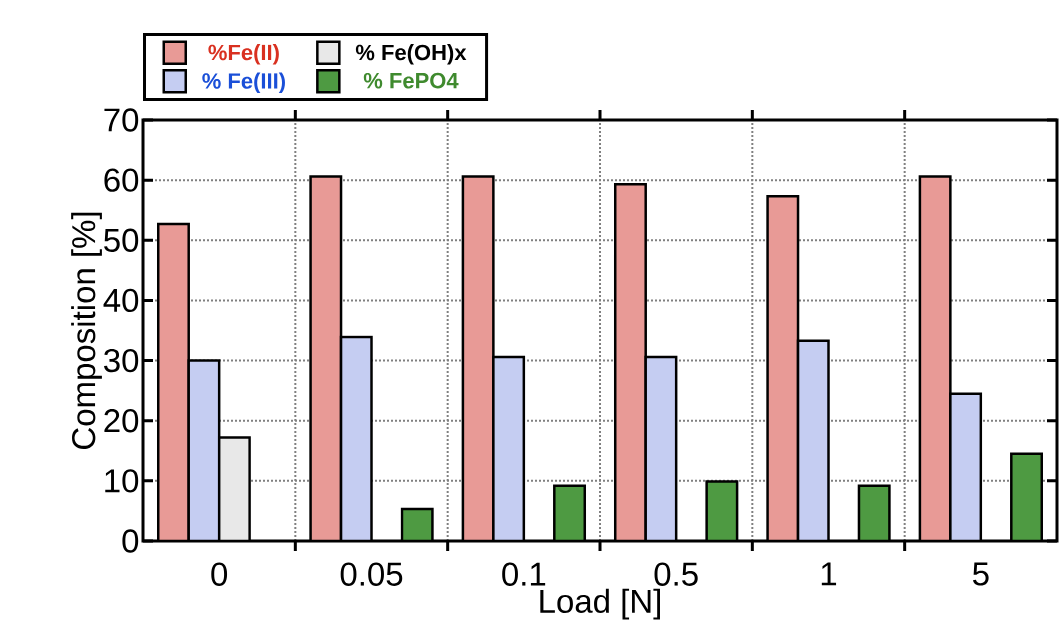 This screenshot has height=636, width=1061. Describe the element at coordinates (121, 180) in the screenshot. I see `y-tick-label: 60` at that location.